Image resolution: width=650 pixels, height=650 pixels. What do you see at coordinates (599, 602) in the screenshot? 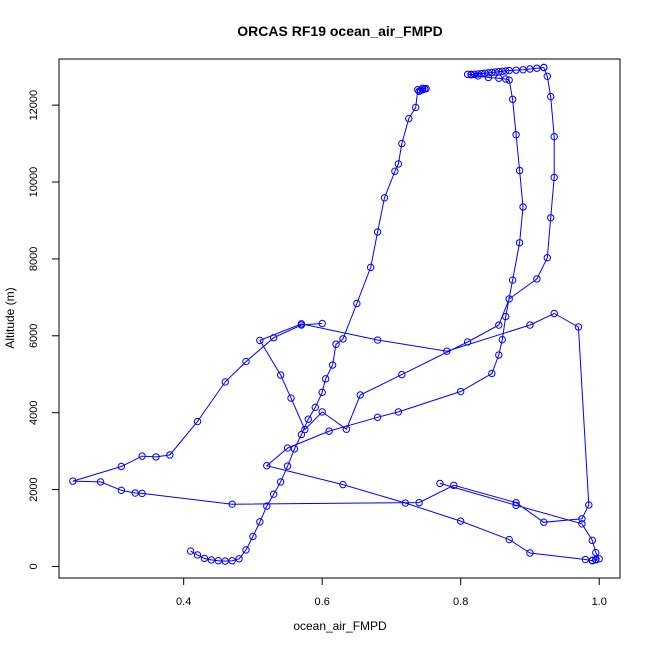
I see `x-tick-label: 1.0` at bounding box center [599, 602].